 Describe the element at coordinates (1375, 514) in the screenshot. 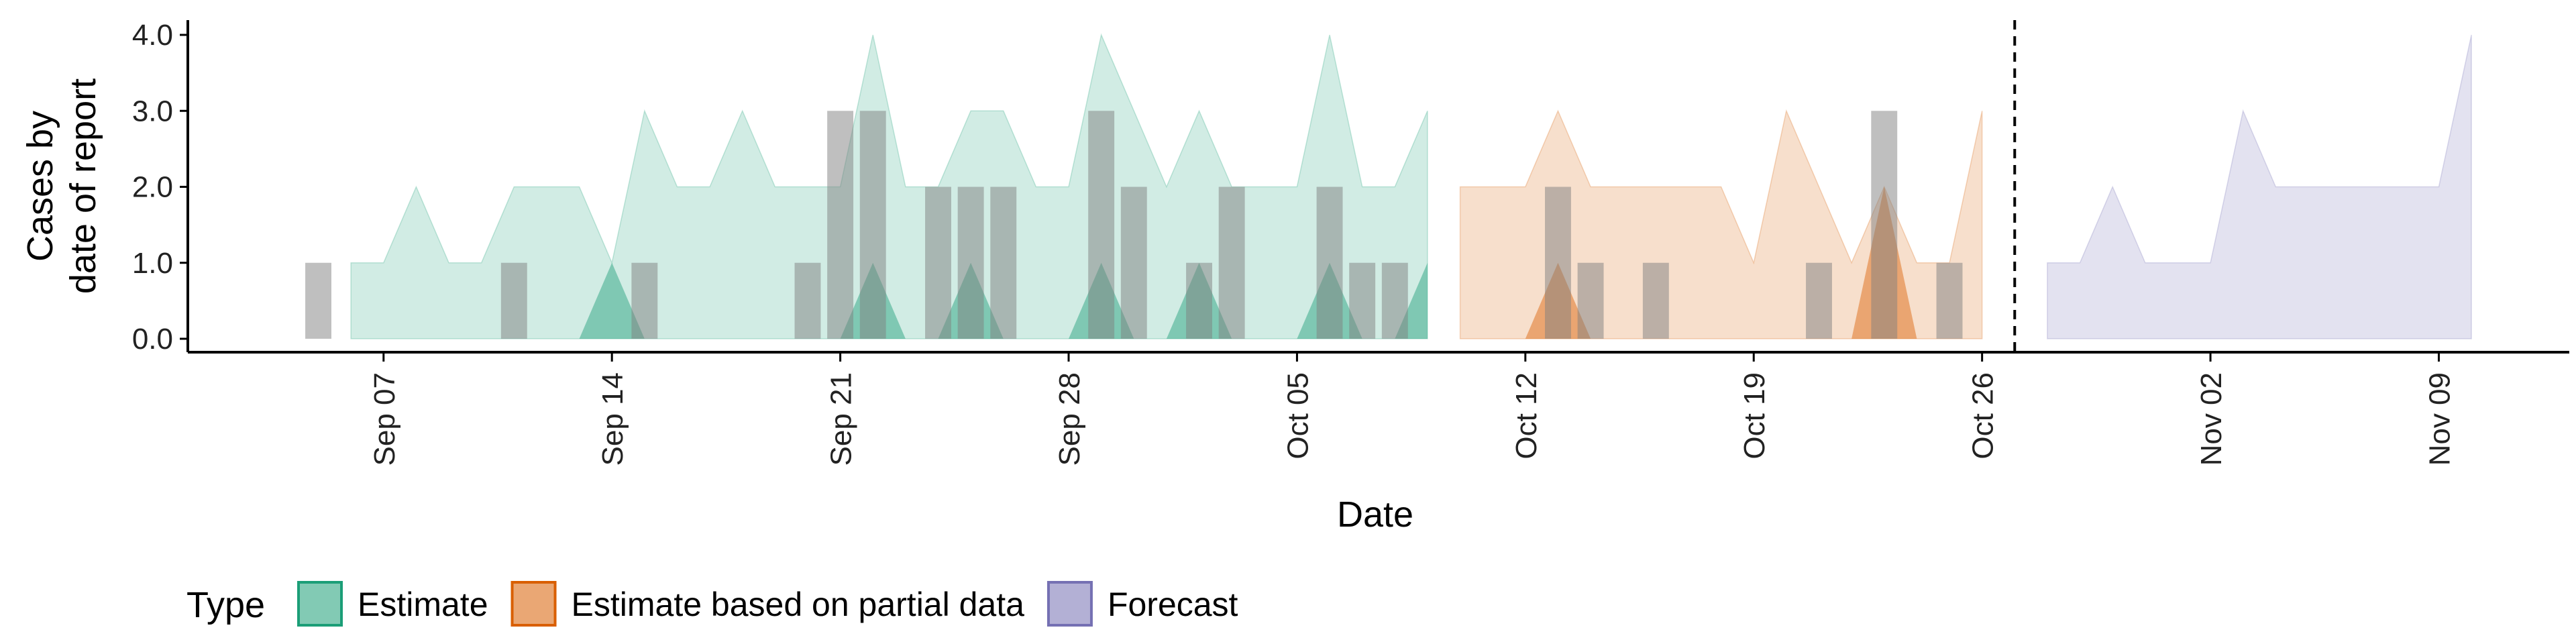

I see `x-axis-title: Date` at that location.